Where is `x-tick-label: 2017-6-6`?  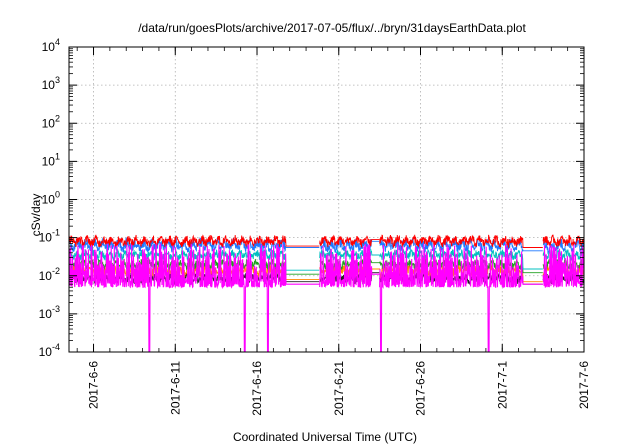
x-tick-label: 2017-6-6 is located at coordinates (94, 385).